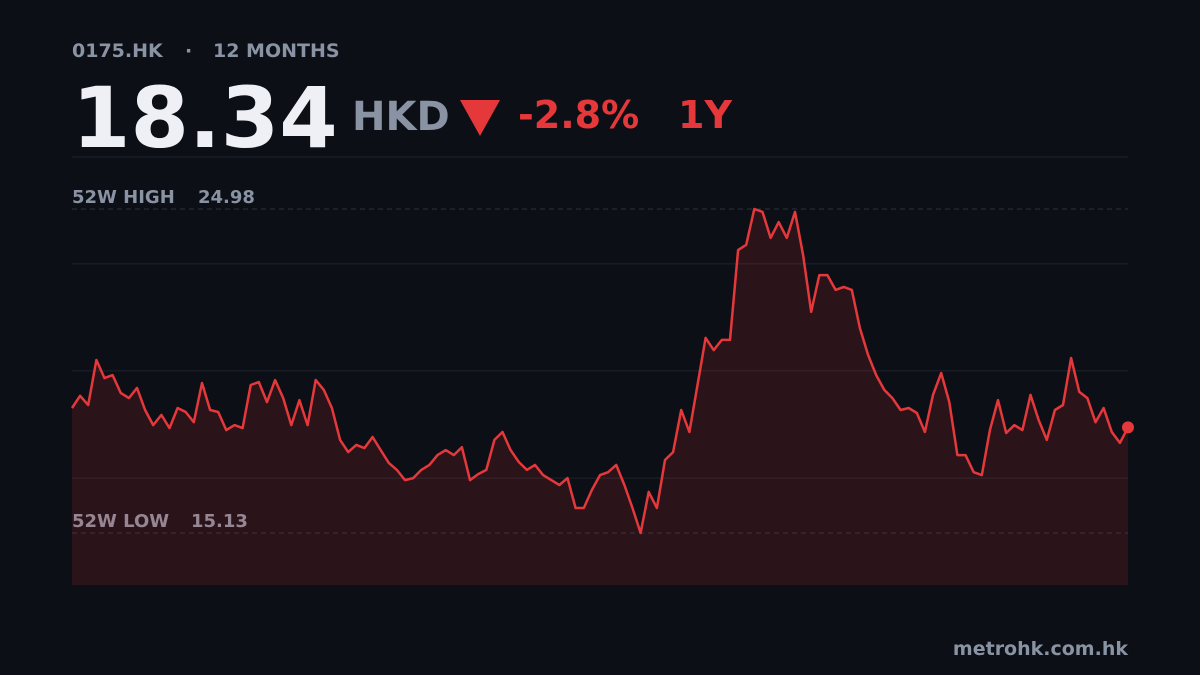  Describe the element at coordinates (219, 521) in the screenshot. I see `low-value: 15.13` at that location.